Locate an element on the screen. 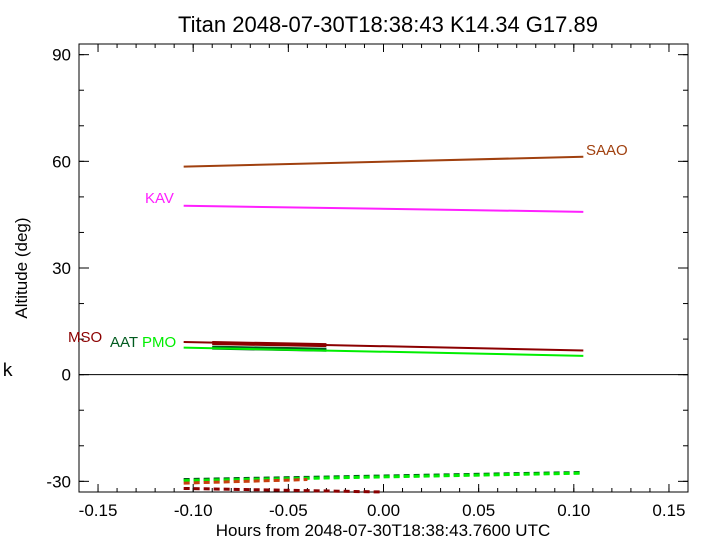 This screenshot has height=541, width=706. x-tick-label: 0.10 is located at coordinates (573, 510).